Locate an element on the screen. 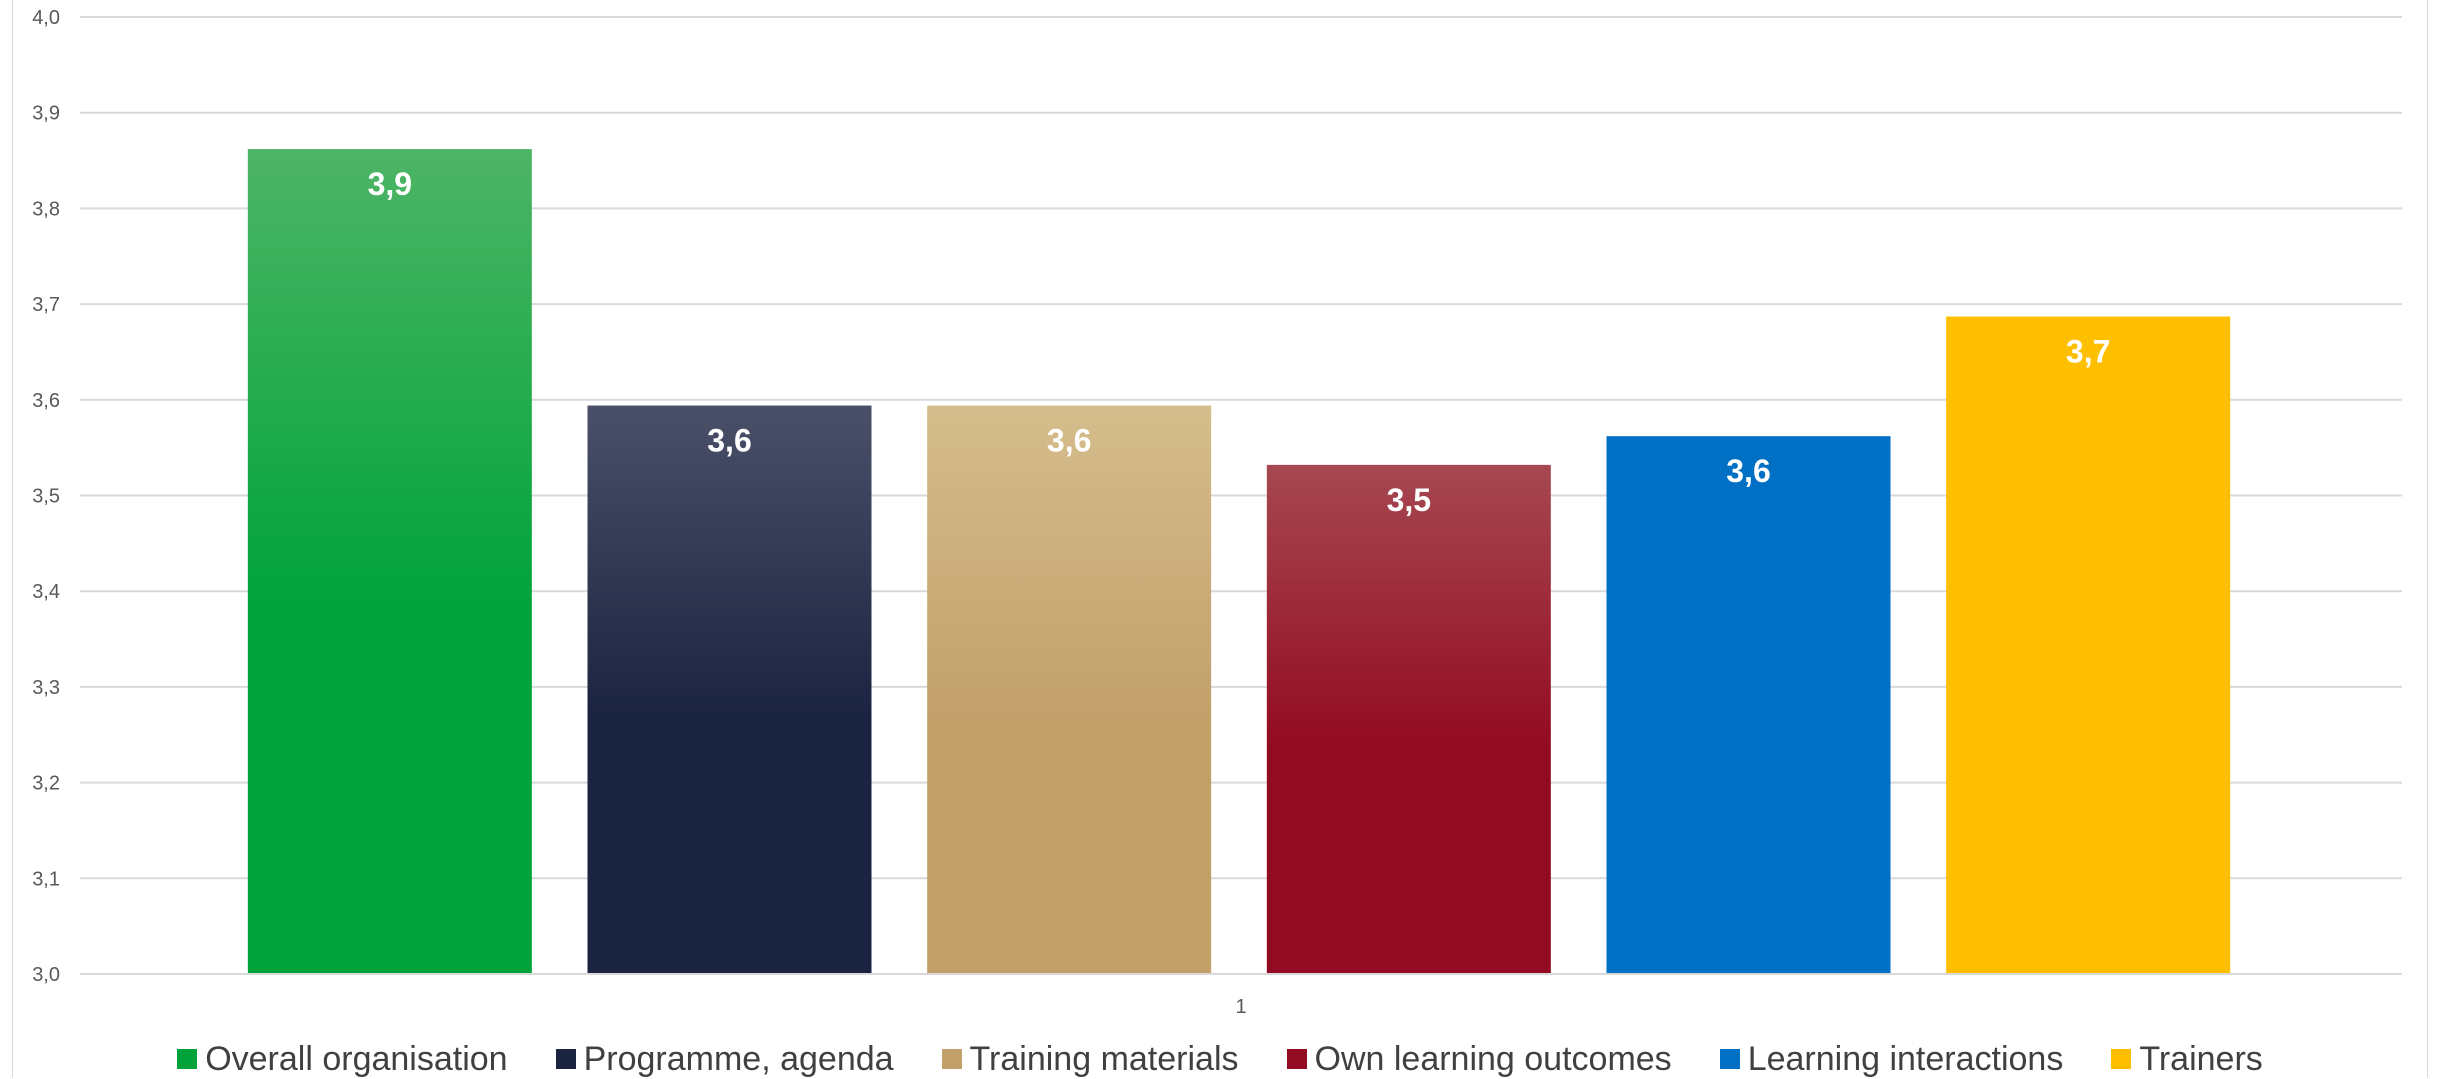 Image resolution: width=2440 pixels, height=1079 pixels. y-tick-label: 4,0 is located at coordinates (46, 18).